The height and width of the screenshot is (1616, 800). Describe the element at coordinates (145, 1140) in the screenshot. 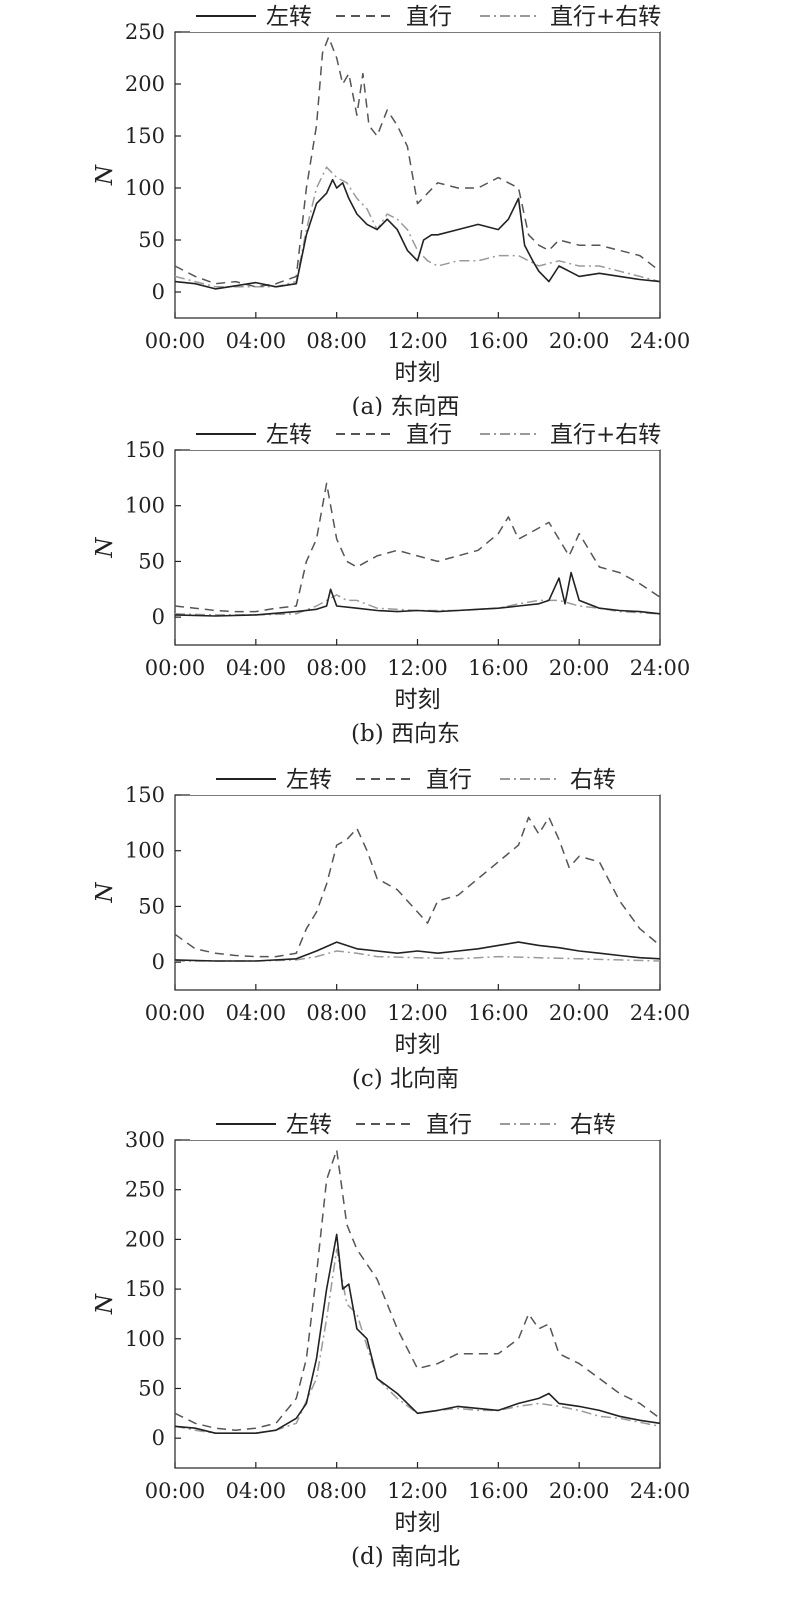

I see `y-tick-label: 300` at that location.